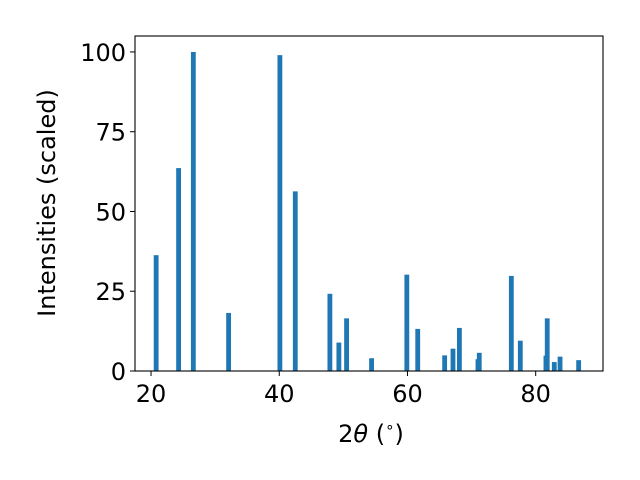 This screenshot has width=640, height=480. Describe the element at coordinates (343, 389) in the screenshot. I see `x-axis-ticks: 20 40 60 80` at that location.